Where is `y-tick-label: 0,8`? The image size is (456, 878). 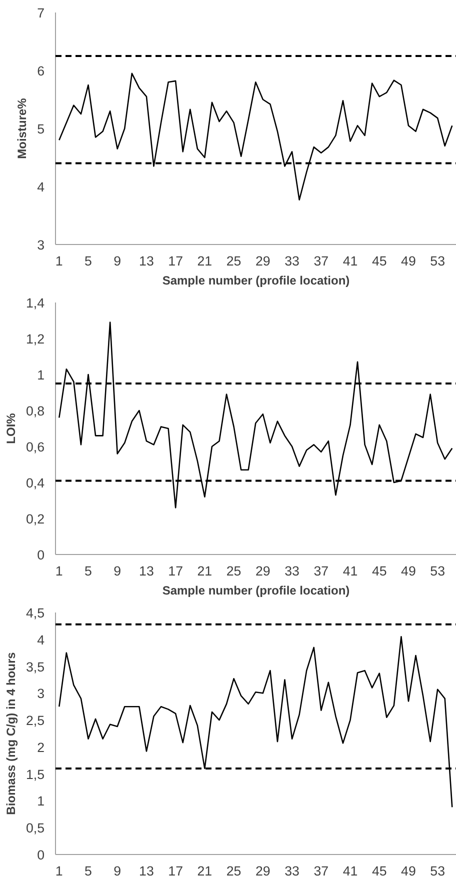
y-tick-label: 0,8 is located at coordinates (35, 411).